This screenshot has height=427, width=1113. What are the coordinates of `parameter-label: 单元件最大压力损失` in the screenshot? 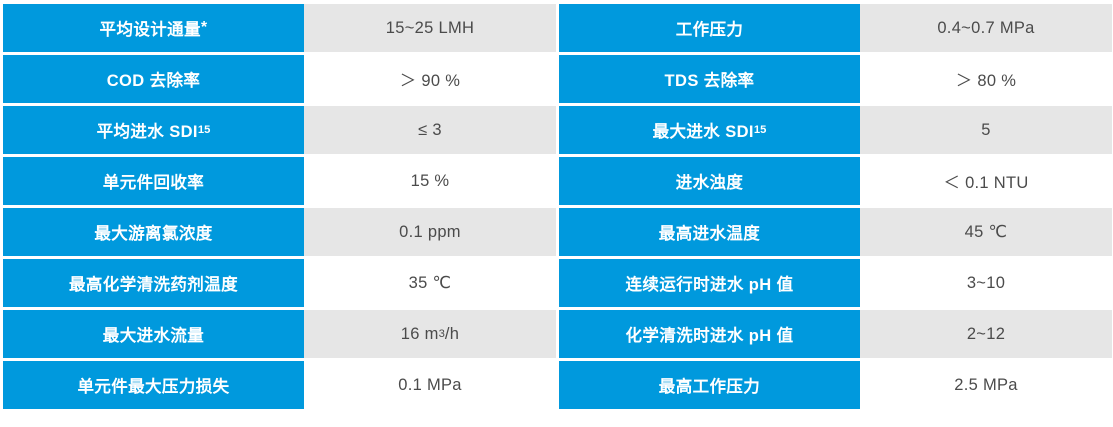 It's located at (153, 385).